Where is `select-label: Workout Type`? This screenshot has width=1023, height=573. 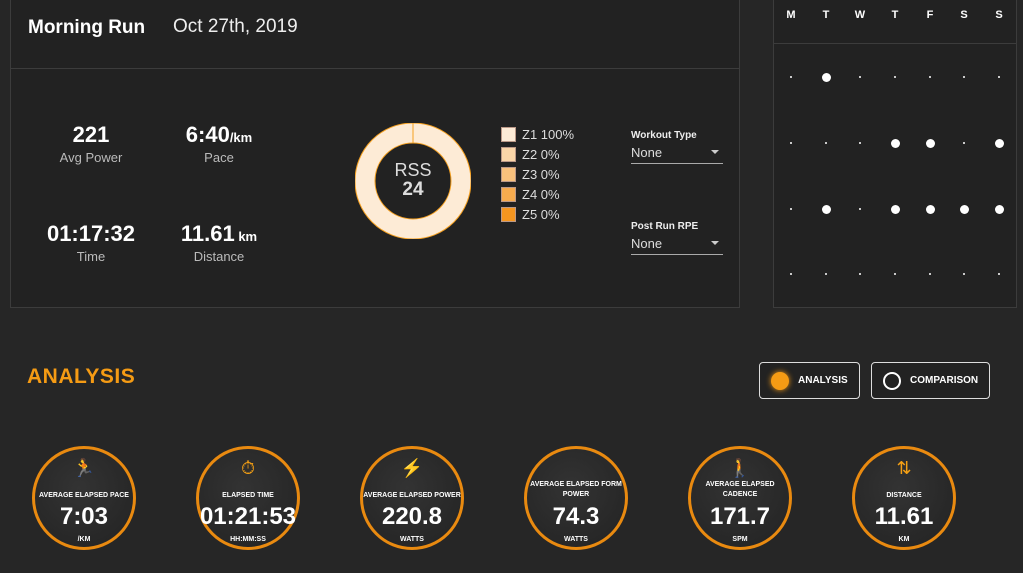 select-label: Workout Type is located at coordinates (664, 135).